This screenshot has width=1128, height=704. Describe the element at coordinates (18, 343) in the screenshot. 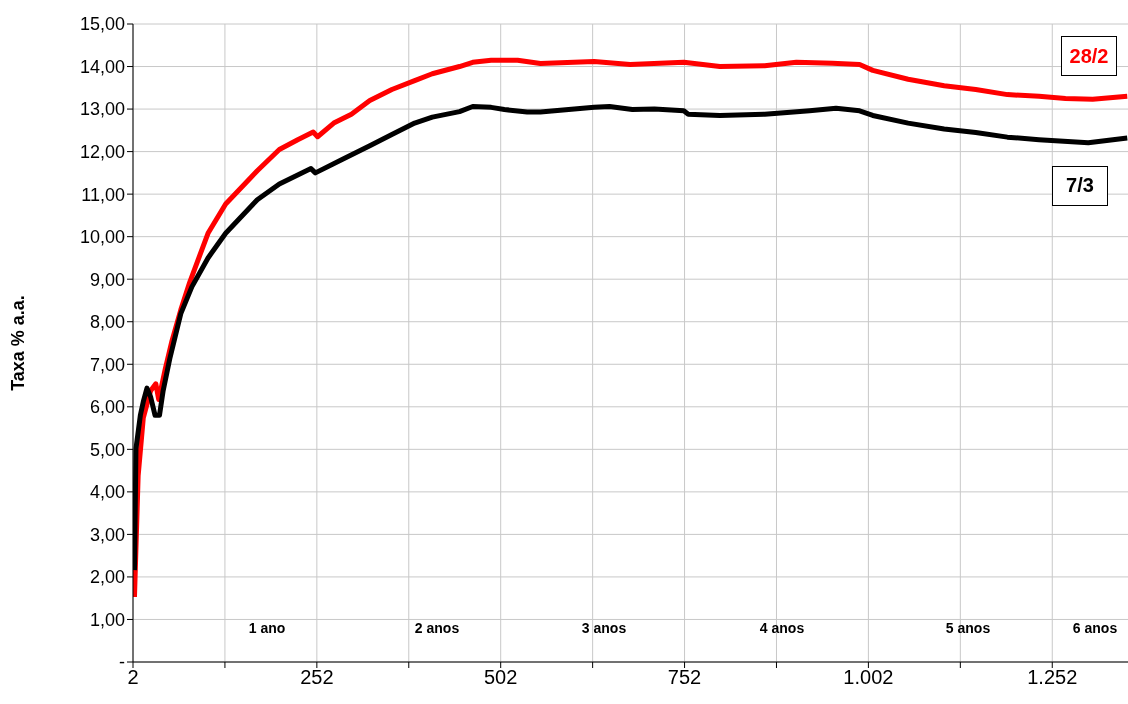

I see `y-axis-title: Taxa % a.a.` at that location.